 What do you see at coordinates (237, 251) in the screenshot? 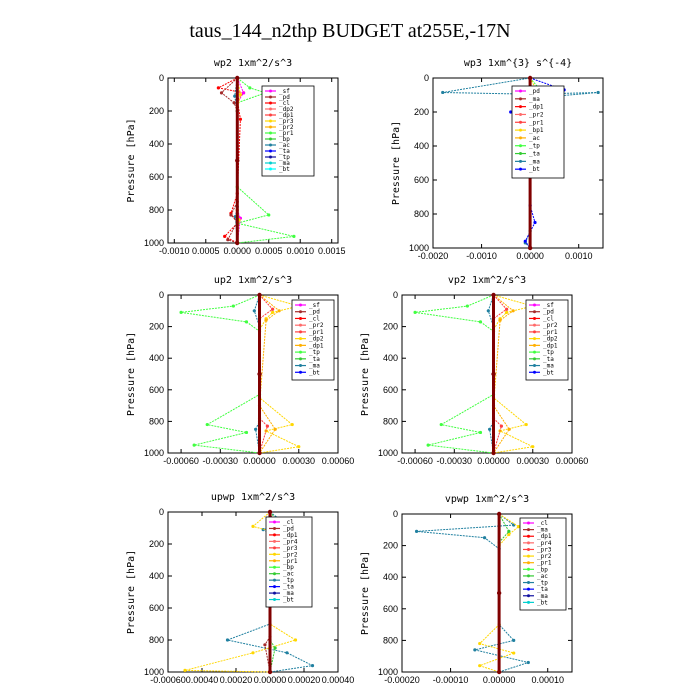
I see `x-tick-label: 0.0000` at bounding box center [237, 251].